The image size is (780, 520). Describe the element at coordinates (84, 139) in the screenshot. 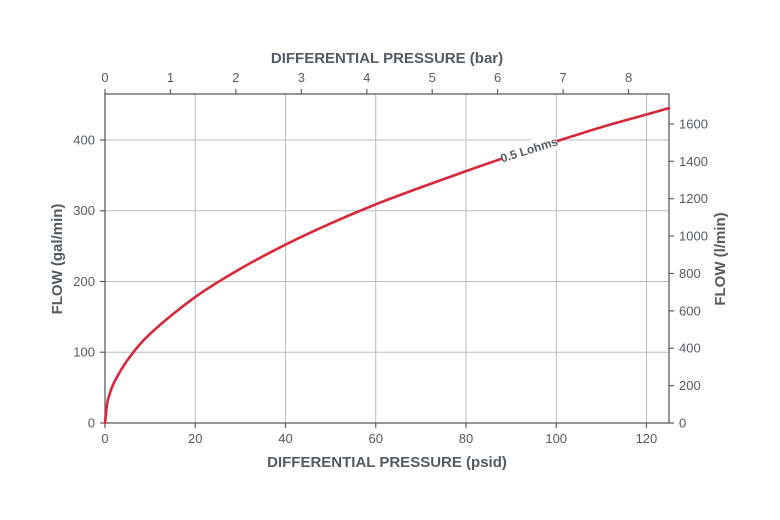

I see `y-left-tick-label: 400` at that location.